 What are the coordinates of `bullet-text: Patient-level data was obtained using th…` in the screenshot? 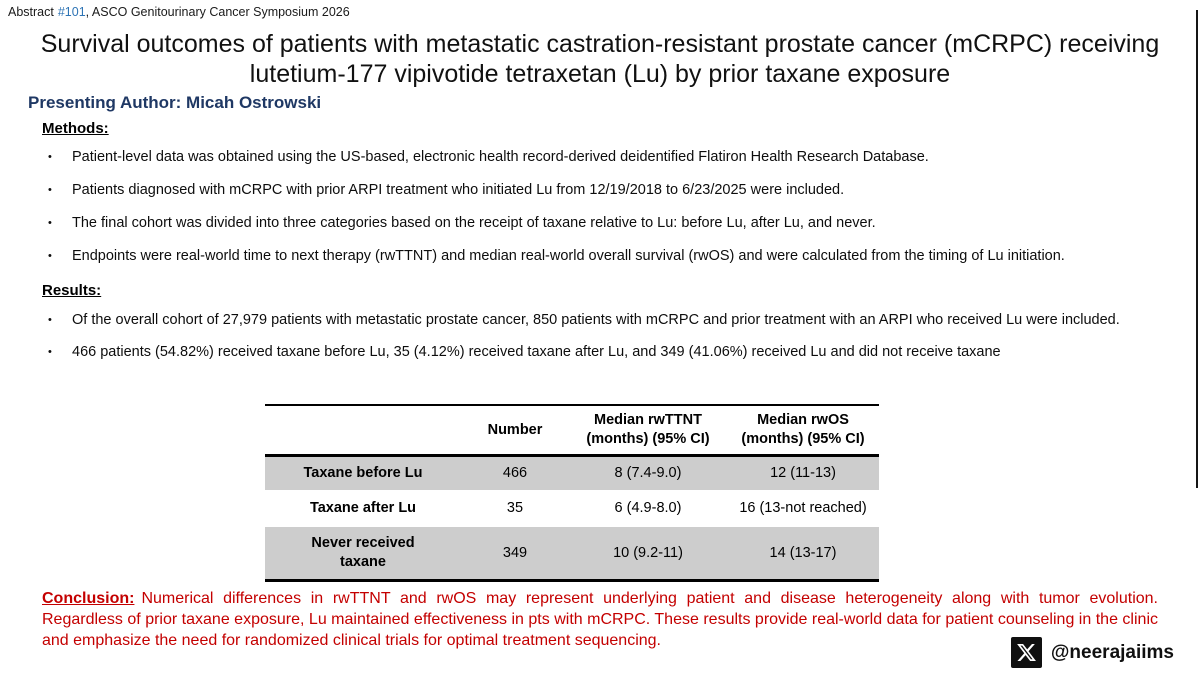 It's located at (500, 157).